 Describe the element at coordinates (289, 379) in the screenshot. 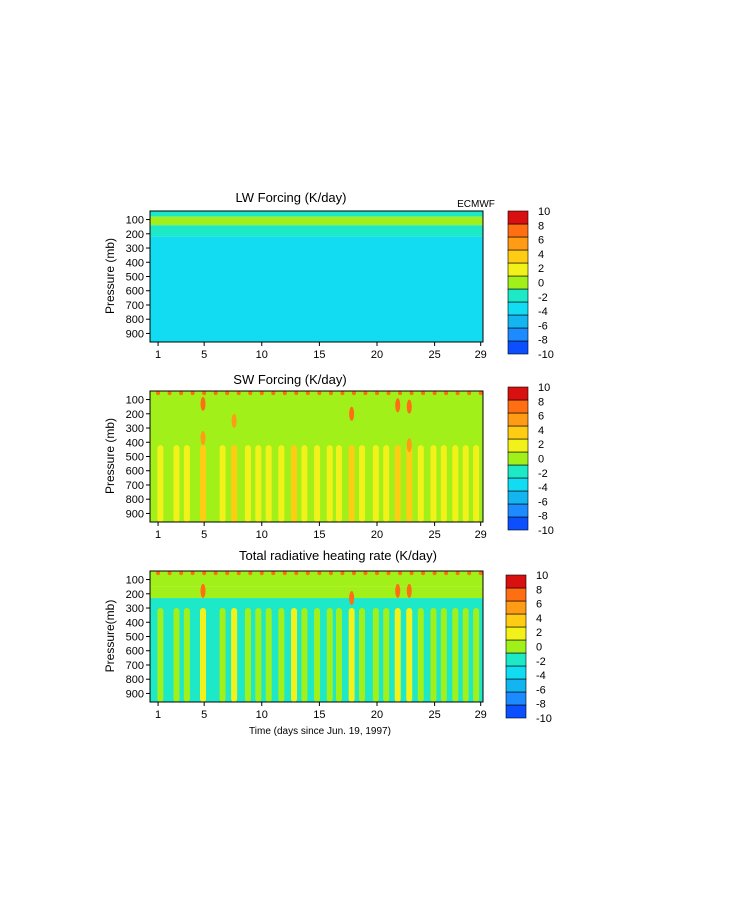

I see `panel-2-title: SW Forcing (K/day)` at that location.